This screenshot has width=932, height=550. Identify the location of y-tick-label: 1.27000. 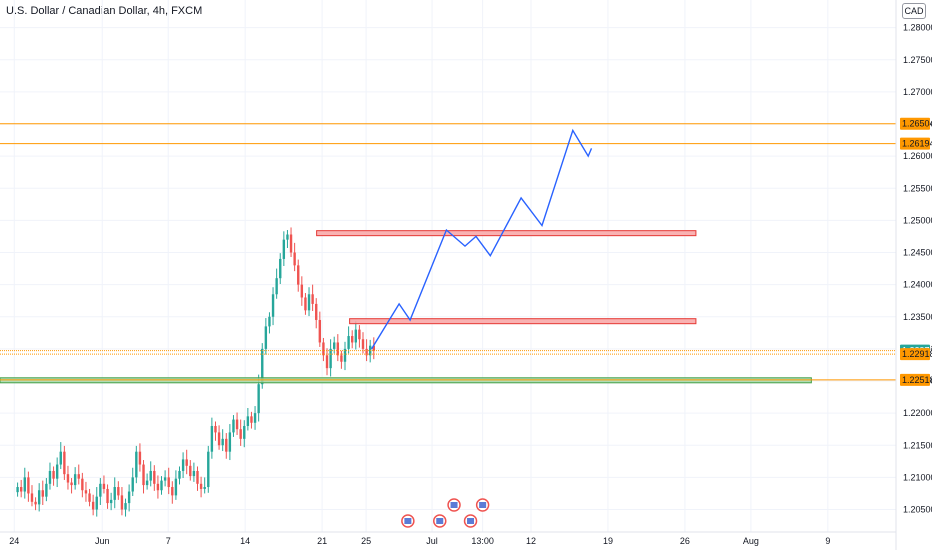
(917, 92).